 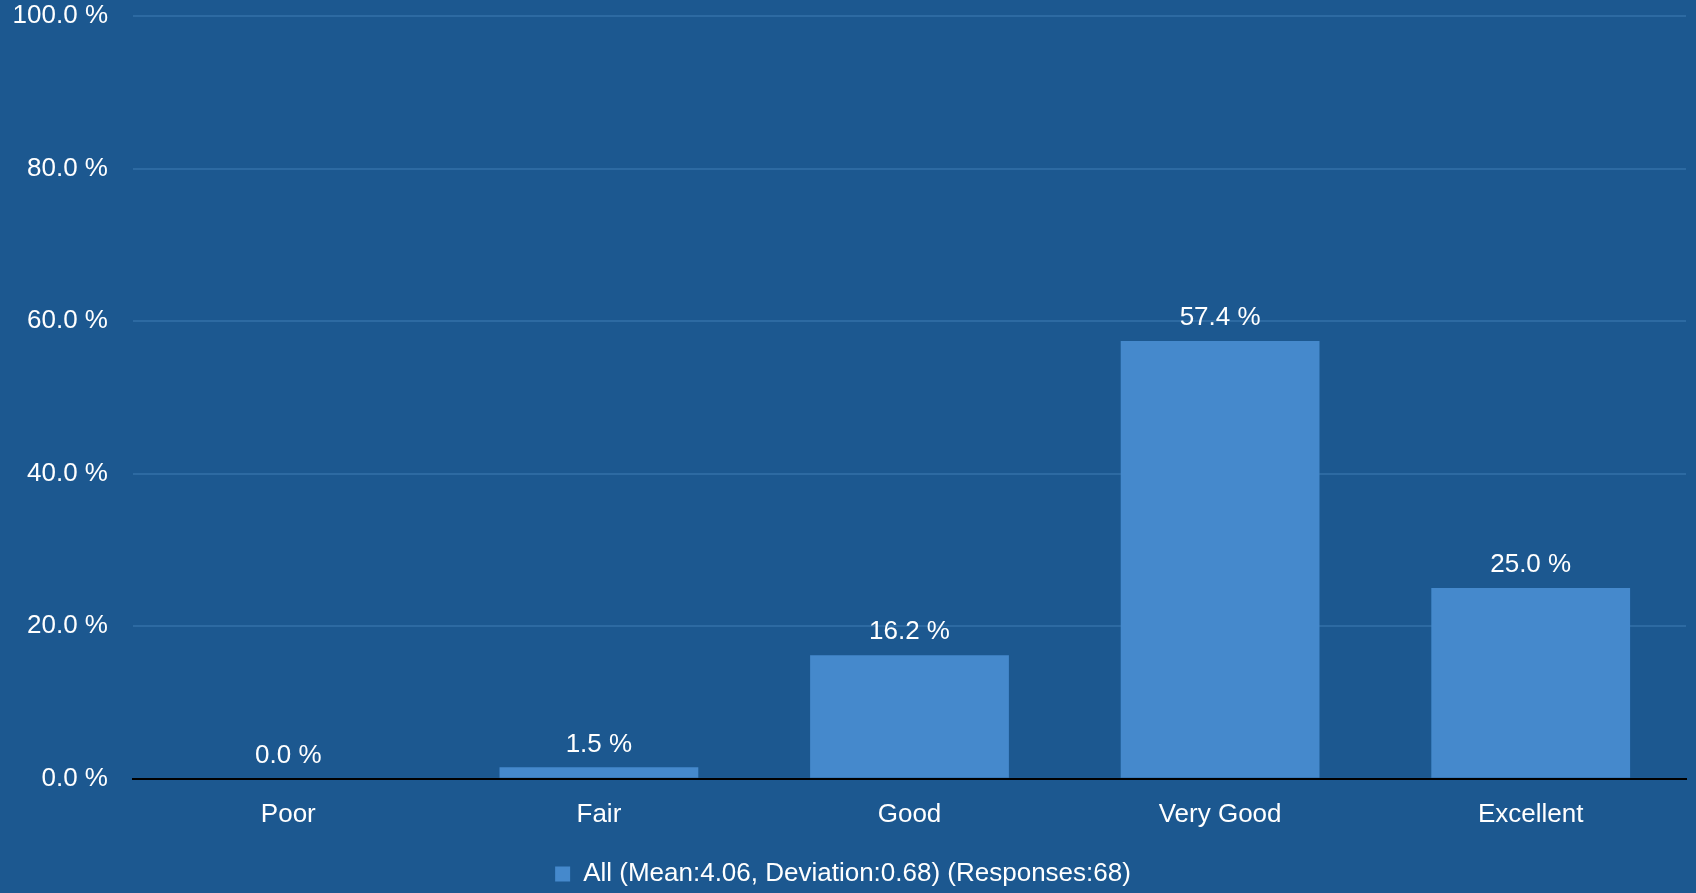 What do you see at coordinates (1531, 812) in the screenshot?
I see `x-tick-label: Excellent` at bounding box center [1531, 812].